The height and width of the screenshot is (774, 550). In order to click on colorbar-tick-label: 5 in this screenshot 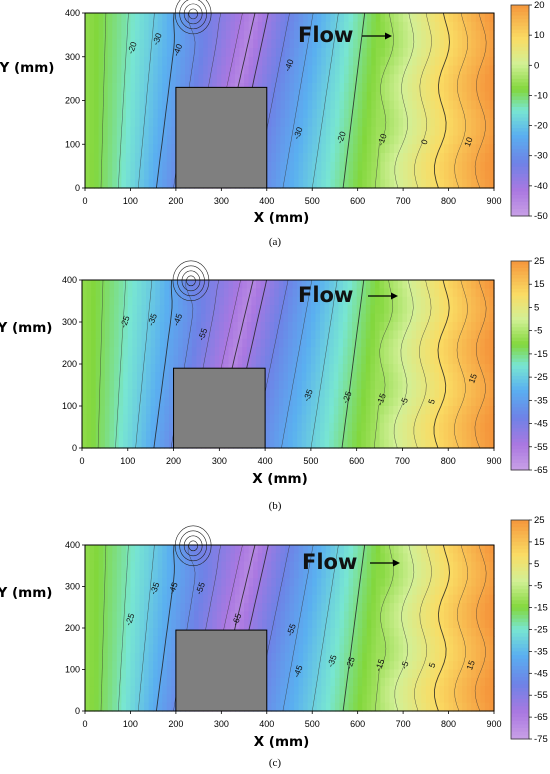, I will do `click(536, 307)`.